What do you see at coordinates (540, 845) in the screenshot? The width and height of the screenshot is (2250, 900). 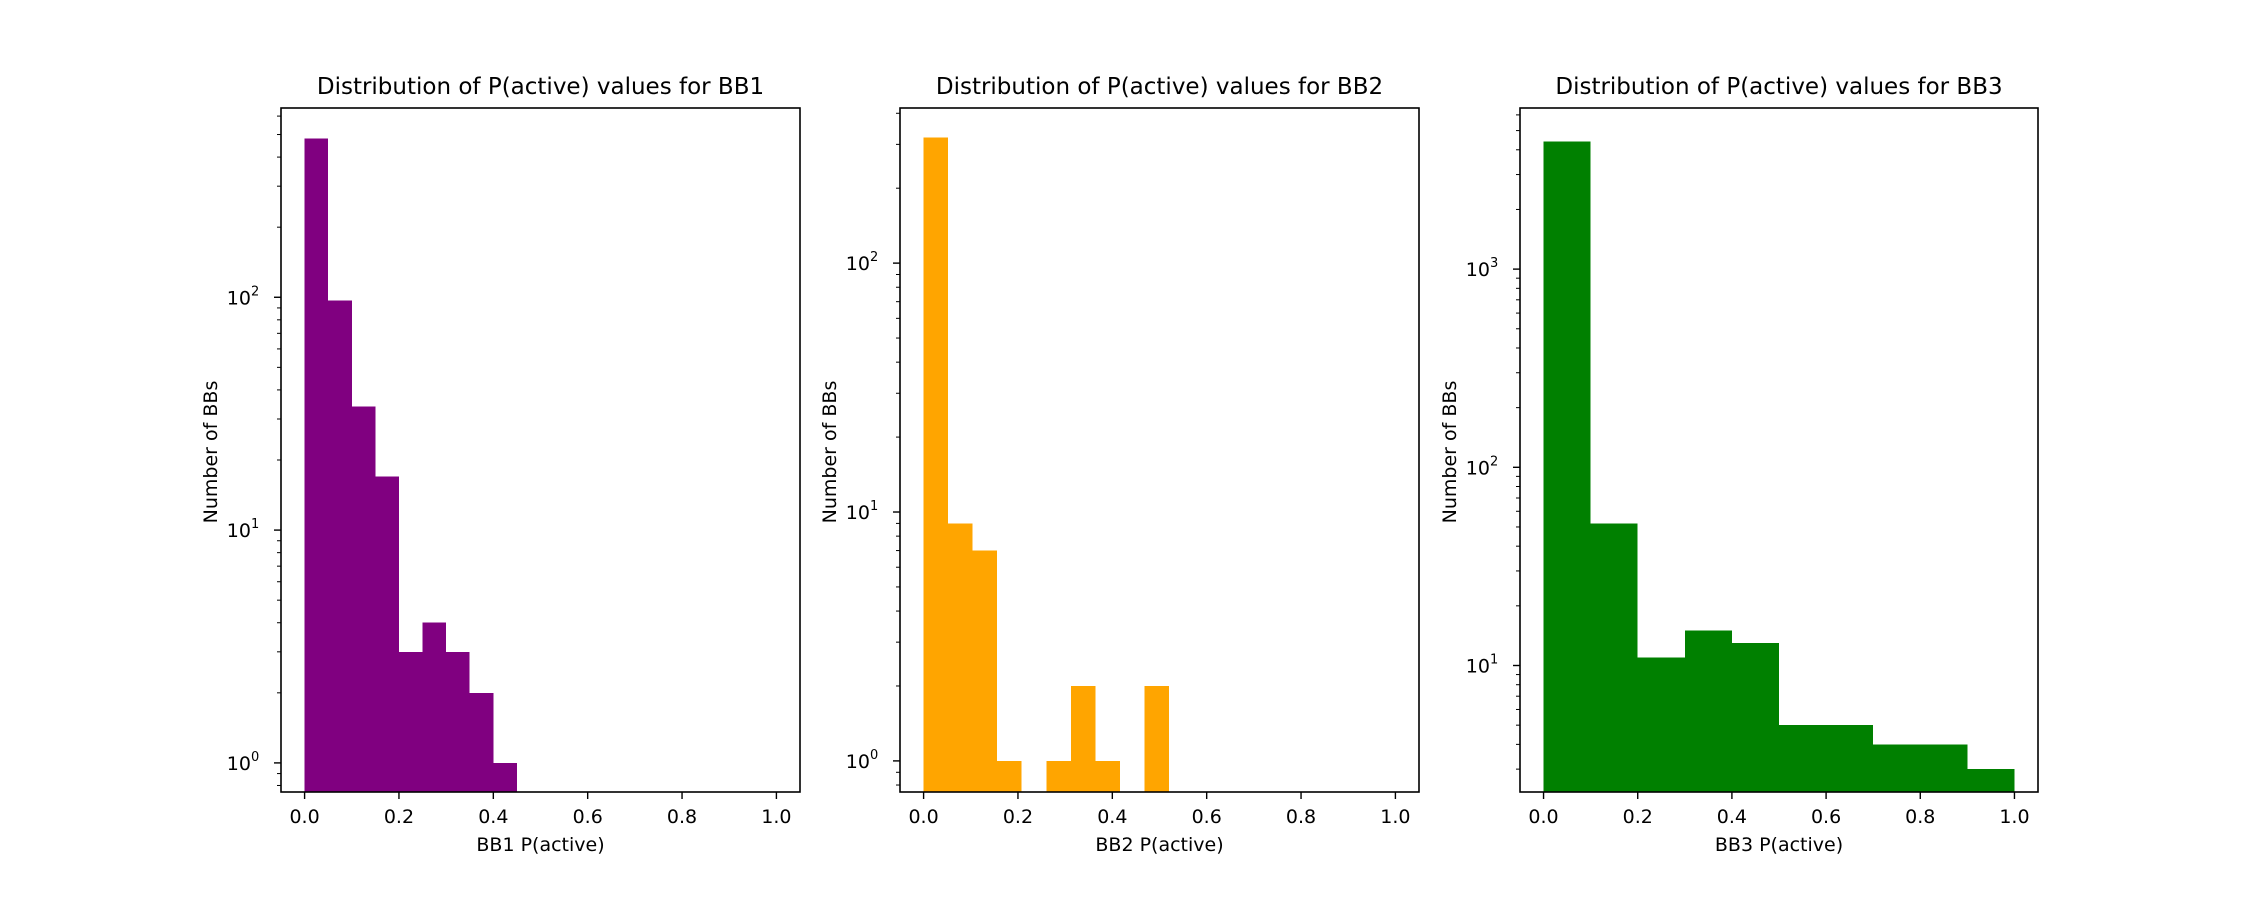 I see `x-axis-label: BB1 P(active)` at bounding box center [540, 845].